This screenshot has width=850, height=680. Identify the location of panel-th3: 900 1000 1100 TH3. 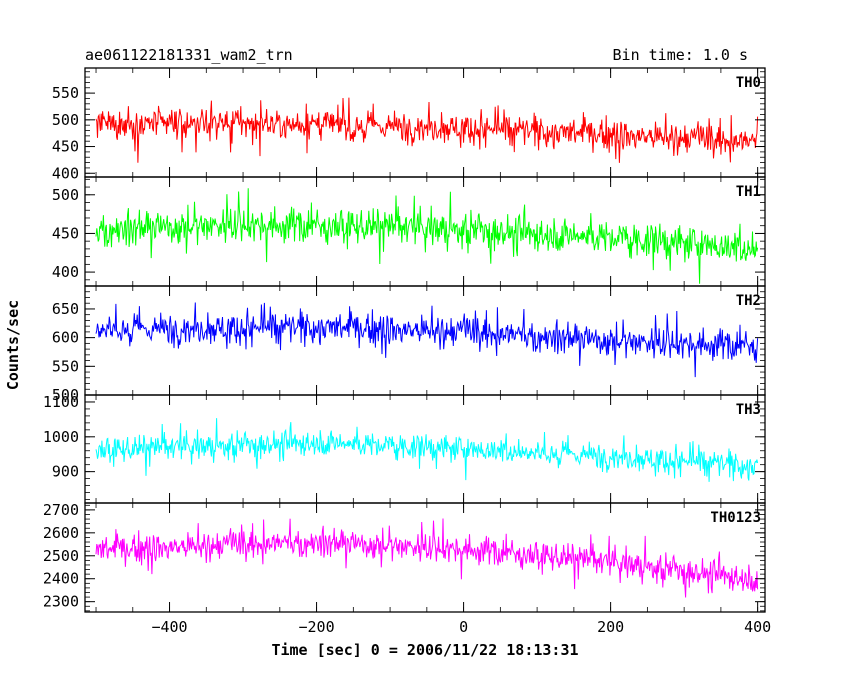
(404, 448).